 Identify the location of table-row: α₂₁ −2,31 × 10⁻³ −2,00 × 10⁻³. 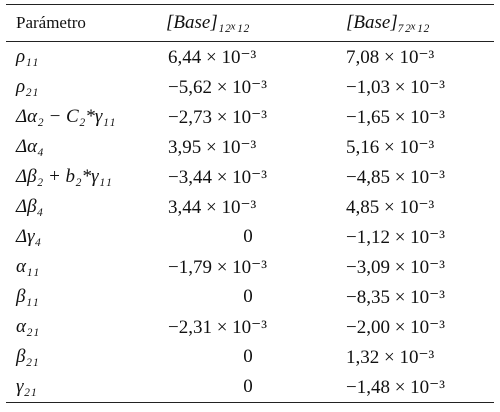
(250, 327).